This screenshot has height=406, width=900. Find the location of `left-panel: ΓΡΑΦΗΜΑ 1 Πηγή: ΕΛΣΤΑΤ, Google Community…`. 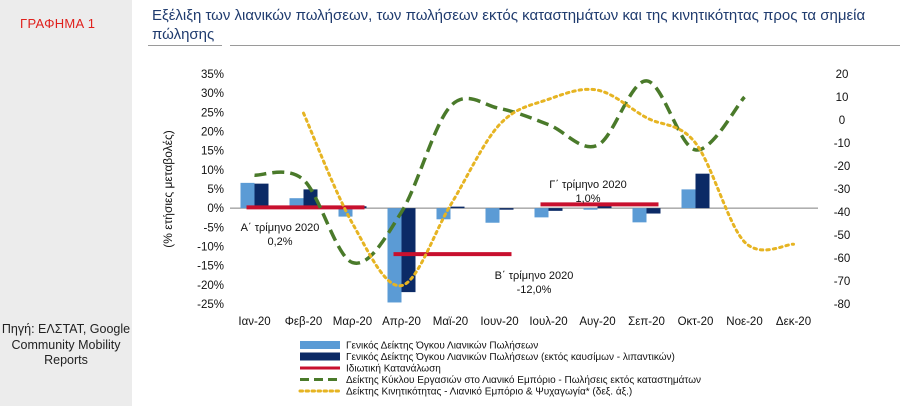

left-panel: ΓΡΑΦΗΜΑ 1 Πηγή: ΕΛΣΤΑΤ, Google Community… is located at coordinates (66, 203).